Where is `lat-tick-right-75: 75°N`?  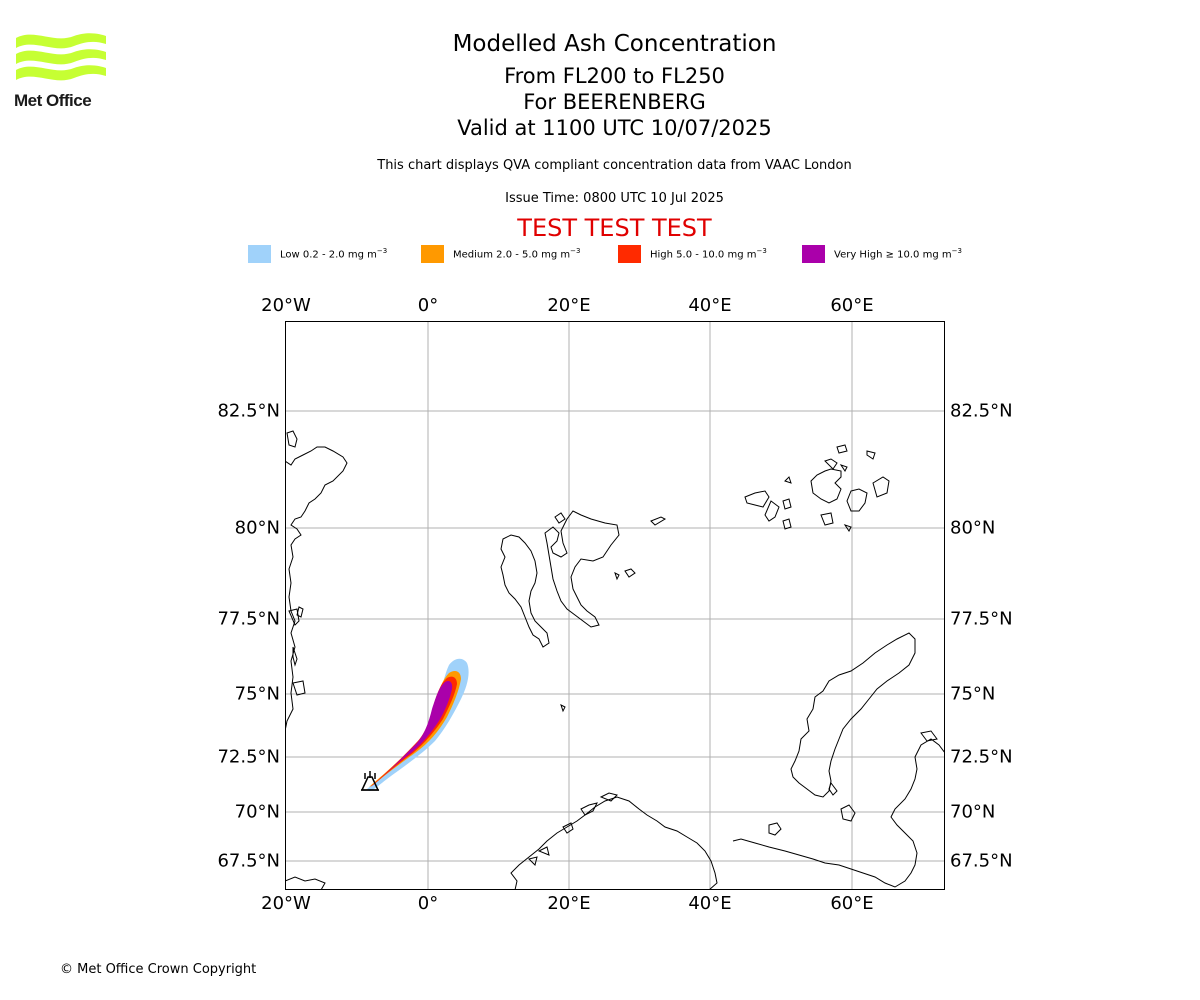 lat-tick-right-75: 75°N is located at coordinates (973, 694).